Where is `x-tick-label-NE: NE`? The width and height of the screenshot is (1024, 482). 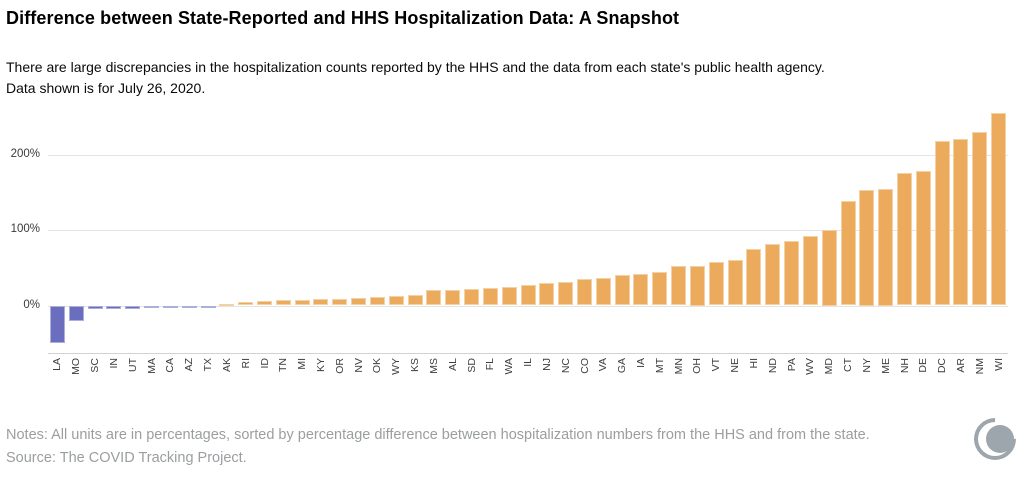
x-tick-label-NE: NE is located at coordinates (735, 365).